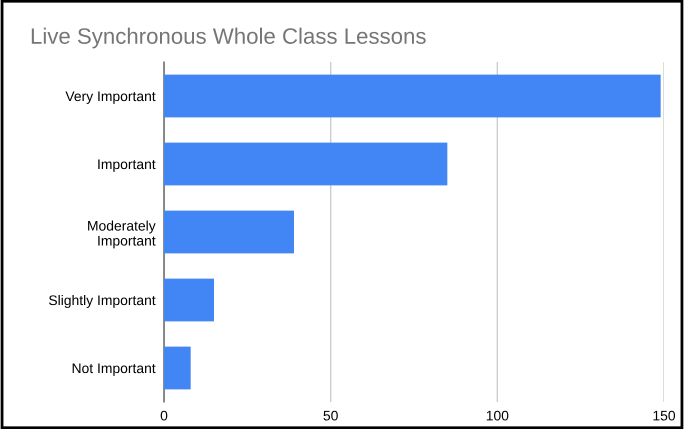  Describe the element at coordinates (110, 97) in the screenshot. I see `y-tick-label: Very Important` at that location.